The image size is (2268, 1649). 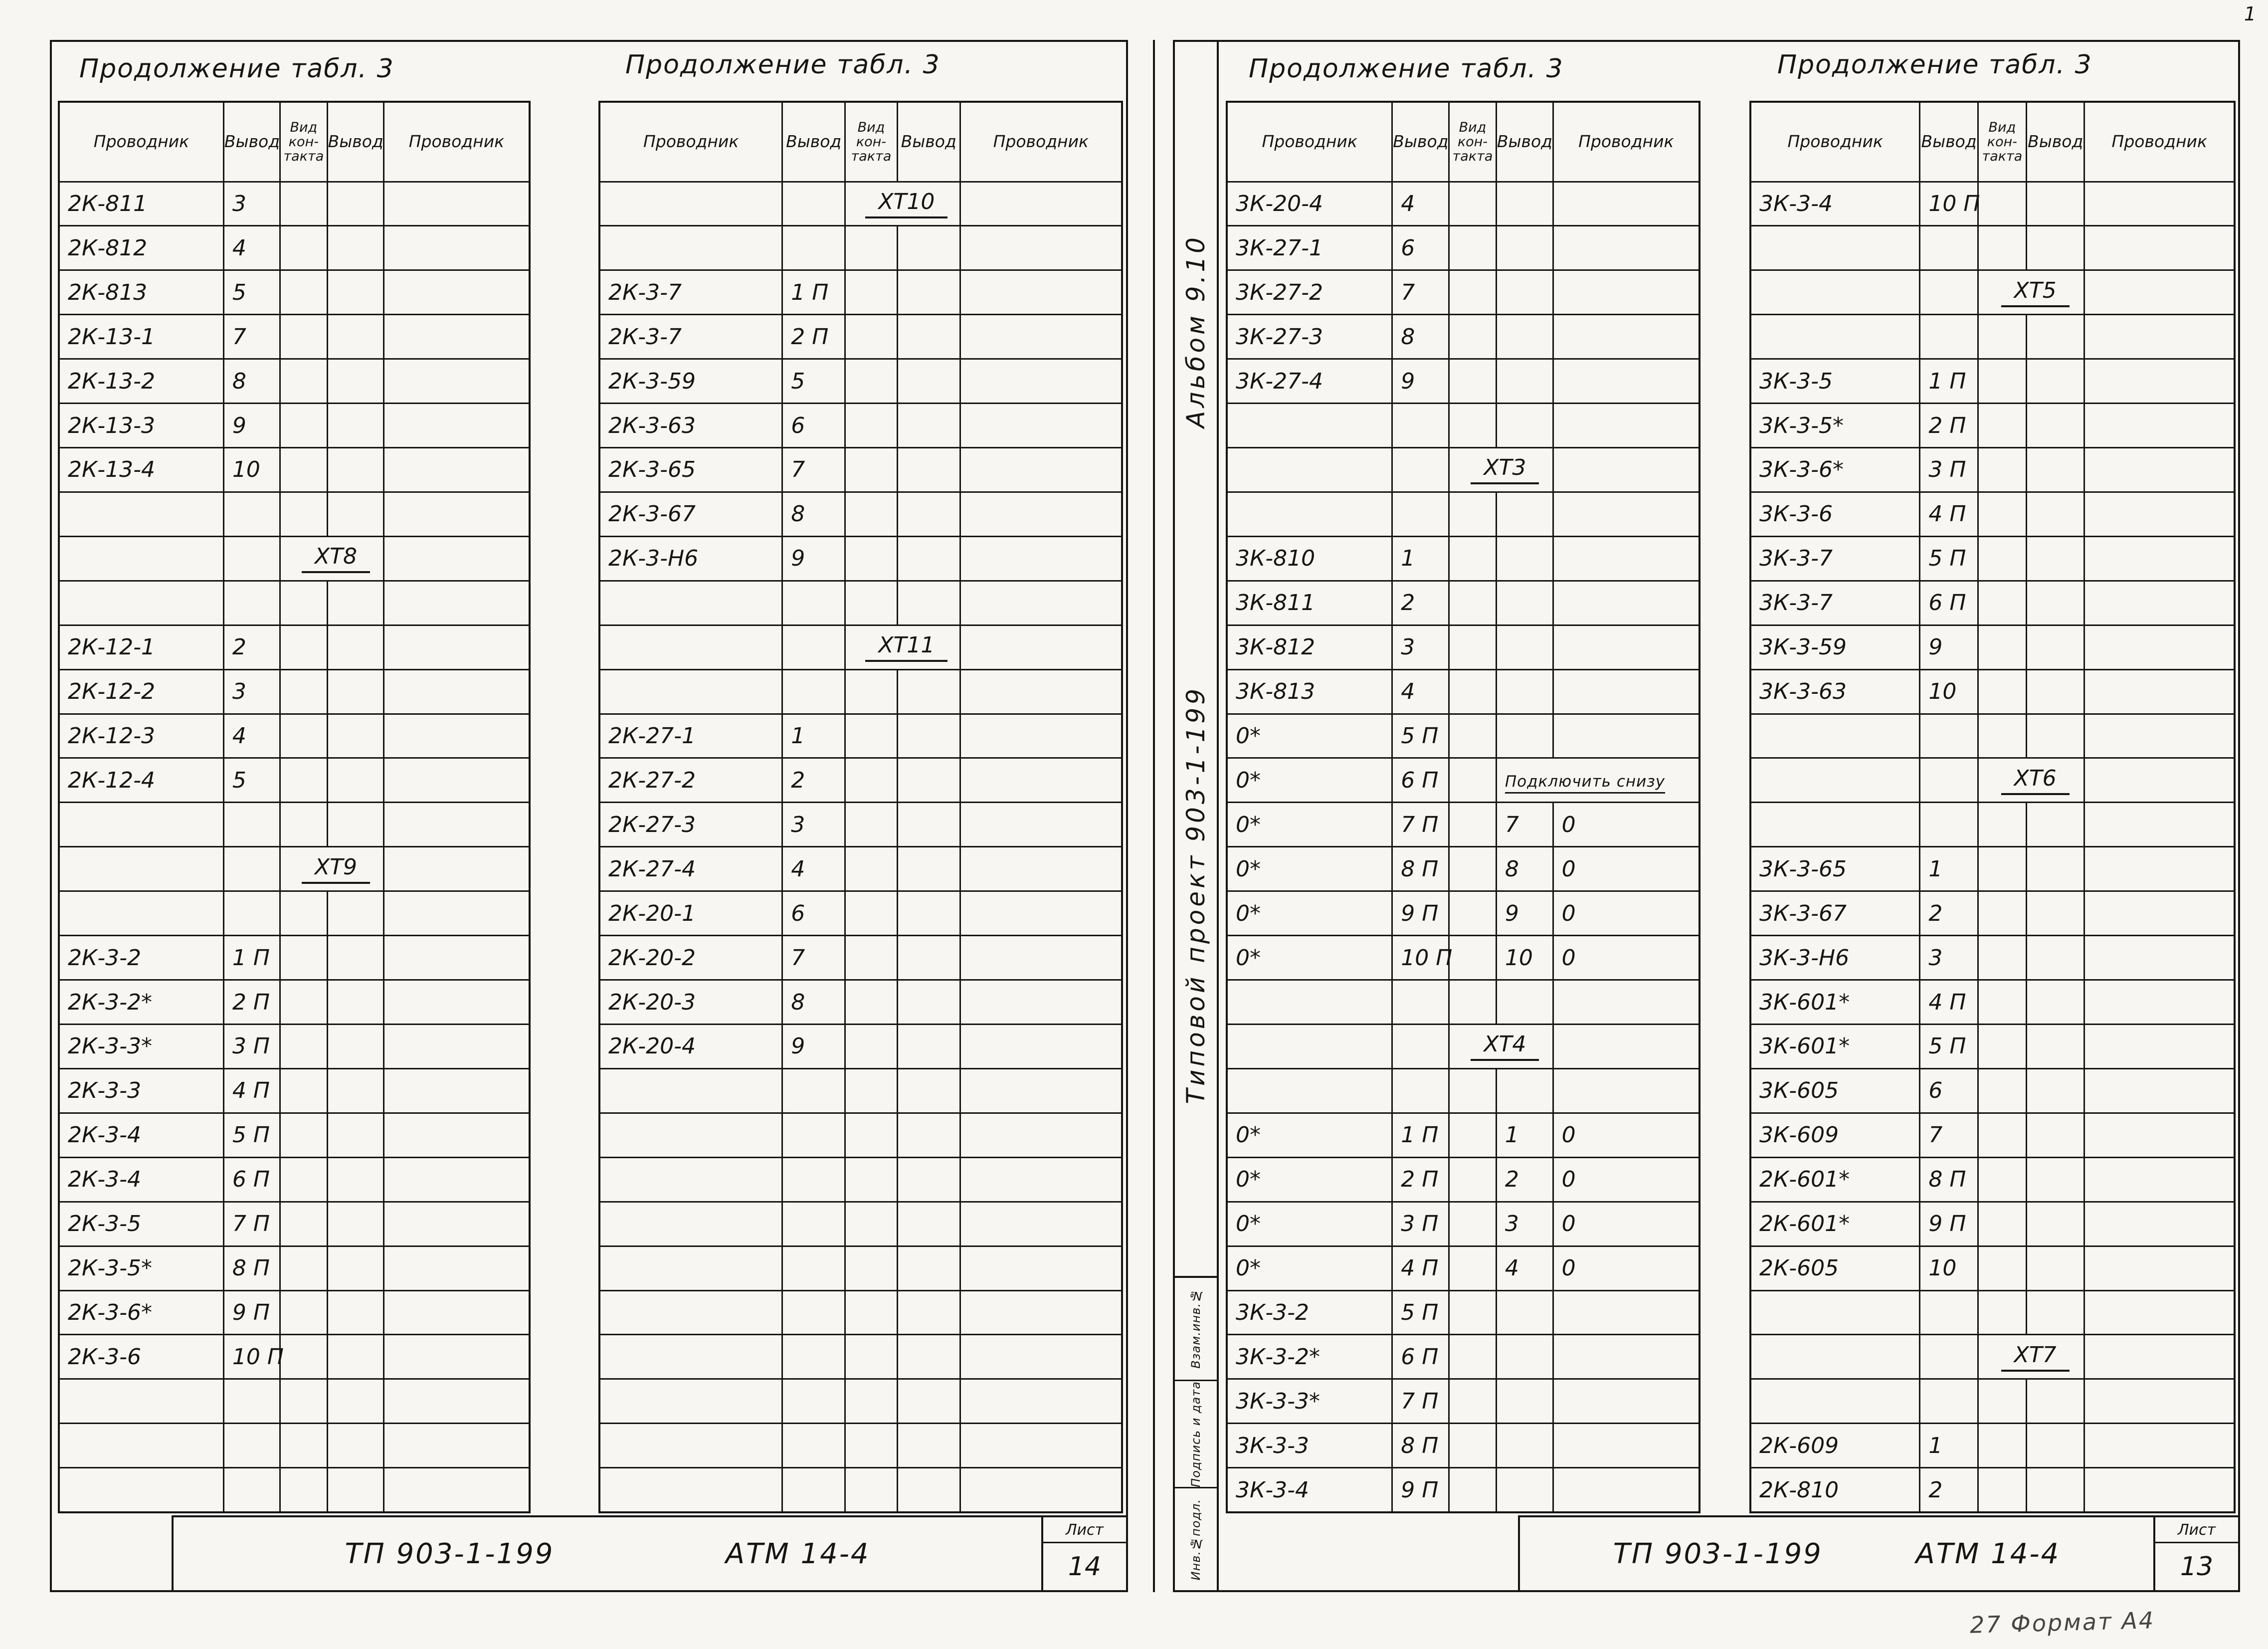 I want to click on table-row: 2К-601* 9 П, so click(x=1992, y=1224).